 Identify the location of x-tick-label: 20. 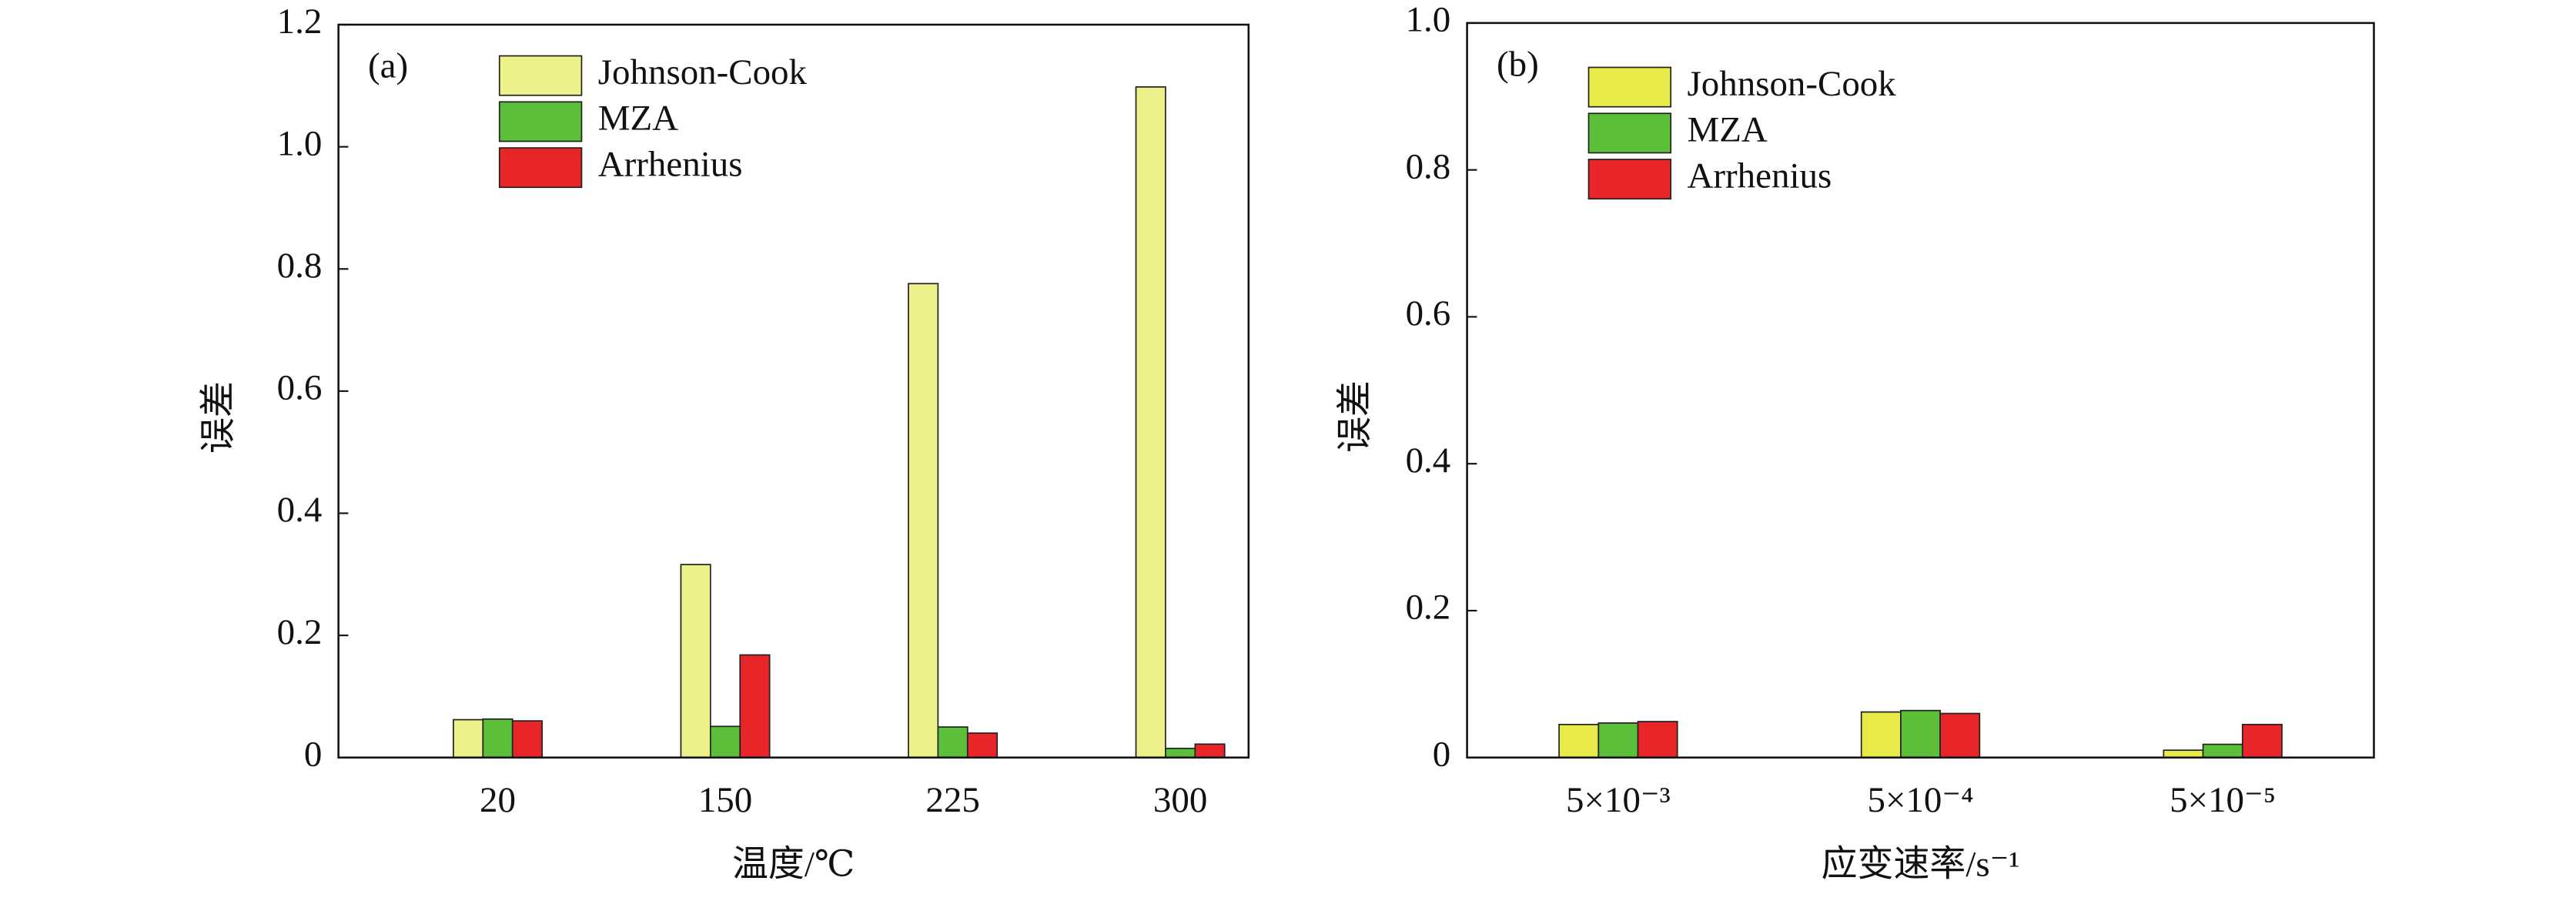
(498, 800).